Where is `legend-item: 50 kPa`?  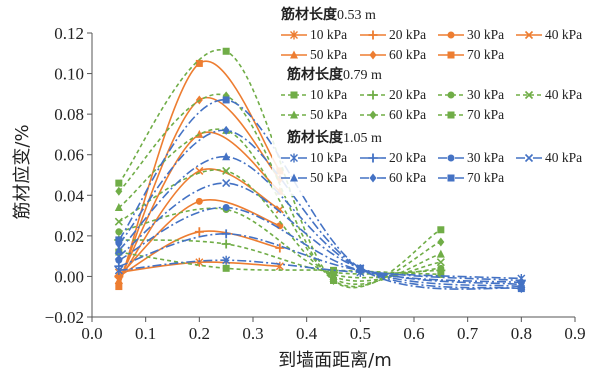 legend-item: 50 kPa is located at coordinates (314, 177).